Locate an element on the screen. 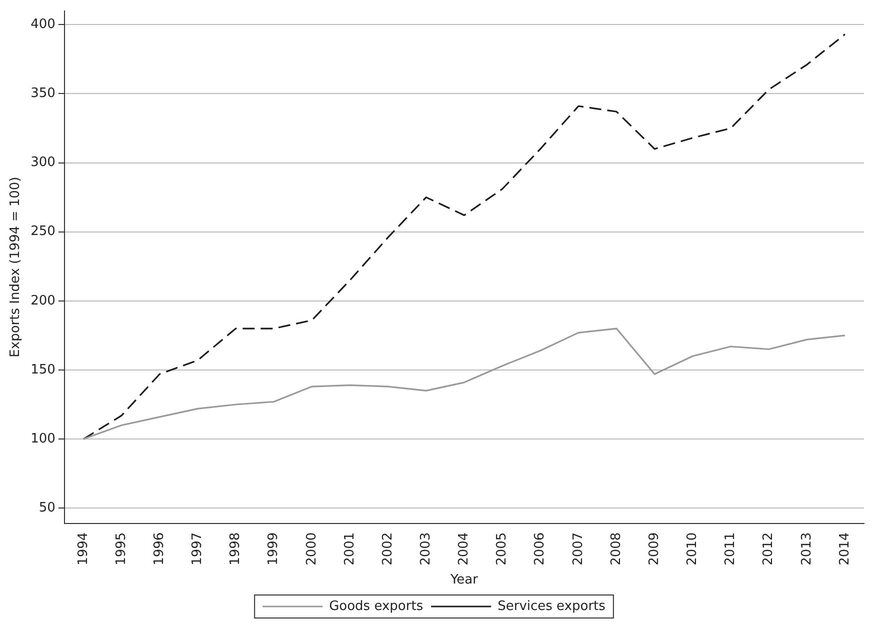  x-tick-label: 2011 is located at coordinates (730, 549).